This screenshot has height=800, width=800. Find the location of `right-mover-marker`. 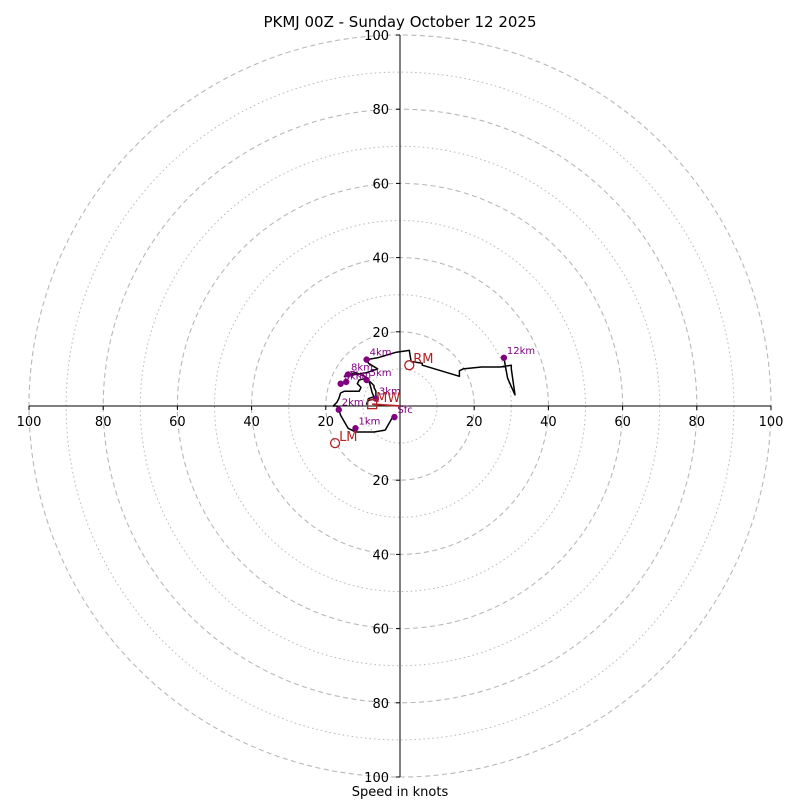

right-mover-marker is located at coordinates (409, 365).